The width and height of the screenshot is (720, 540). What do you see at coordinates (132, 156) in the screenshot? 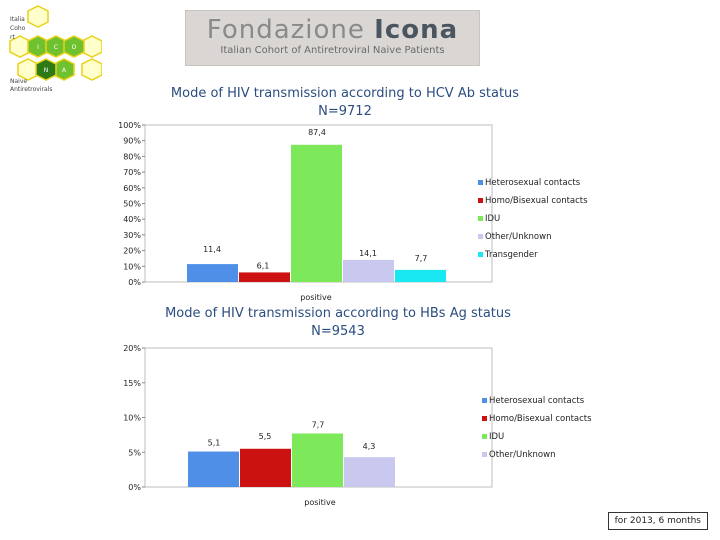
I see `chart1-ytick-label: 80%` at bounding box center [132, 156].